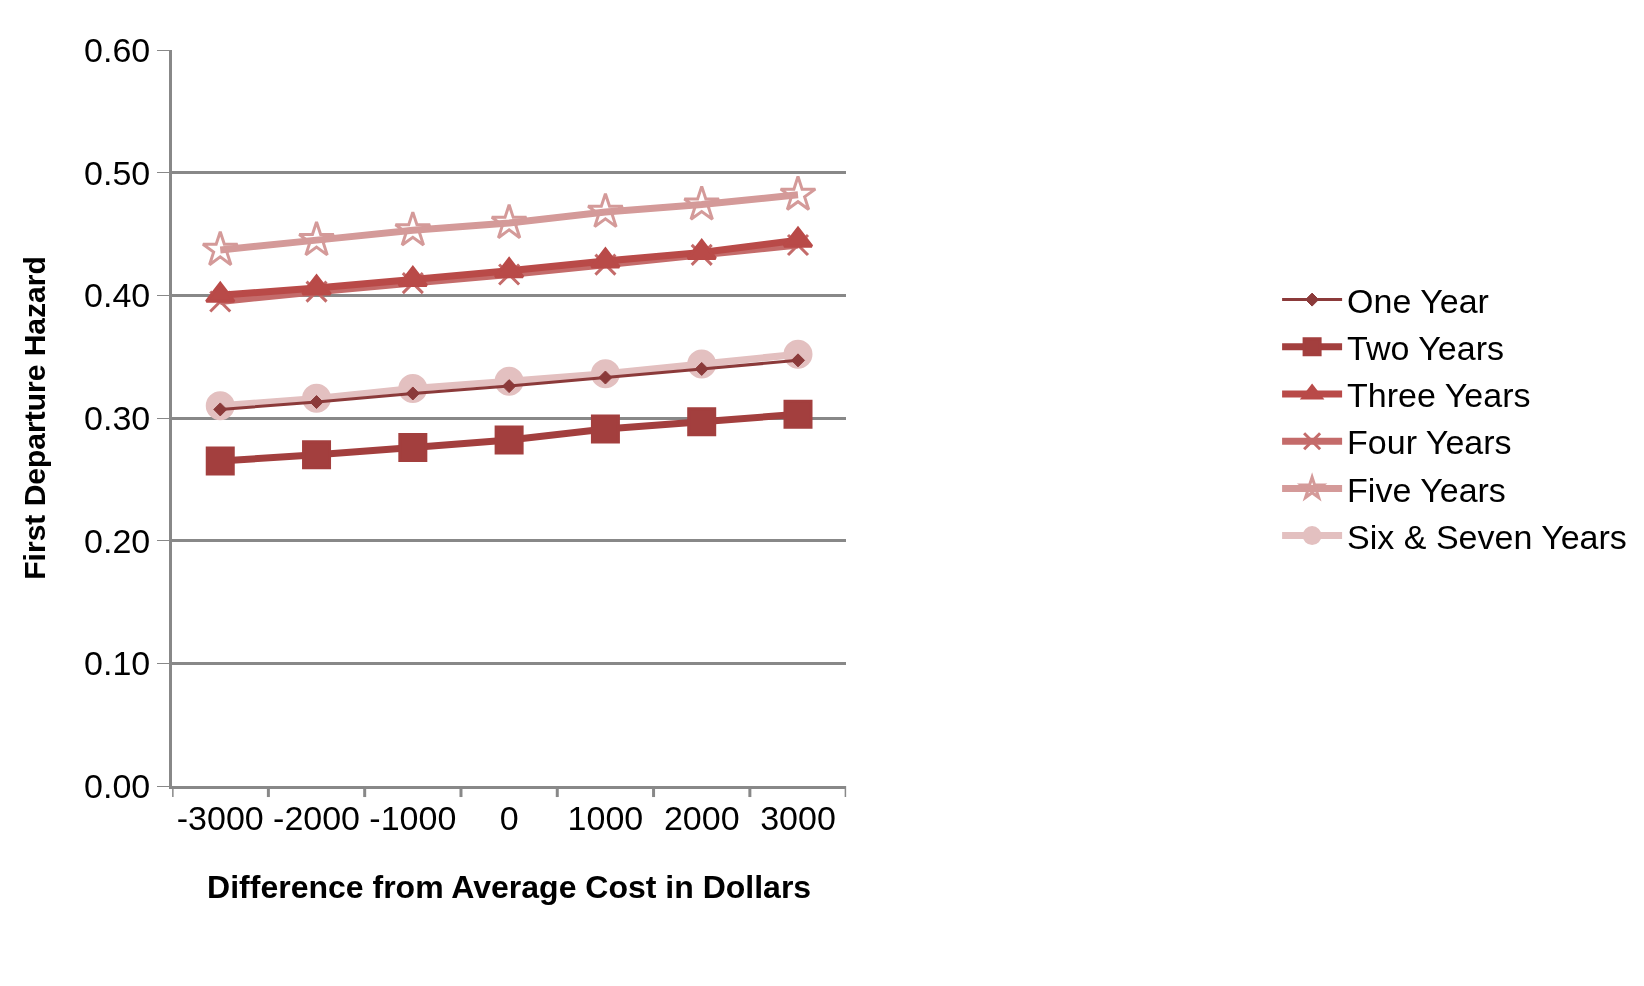  I want to click on y-tick-label: 0.00, so click(117, 785).